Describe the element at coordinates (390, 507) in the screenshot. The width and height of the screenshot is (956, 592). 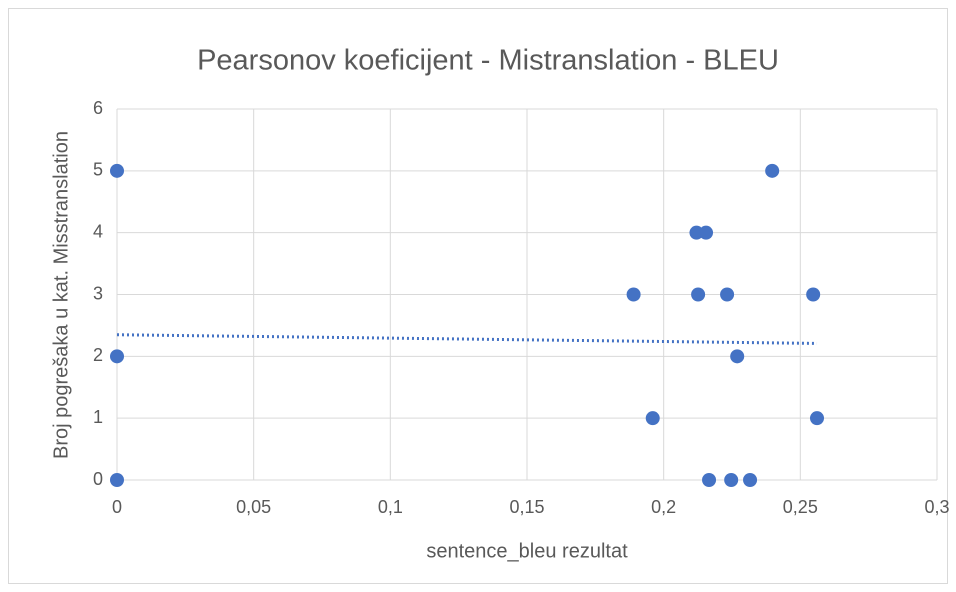
I see `x-tick-label: 0,1` at that location.